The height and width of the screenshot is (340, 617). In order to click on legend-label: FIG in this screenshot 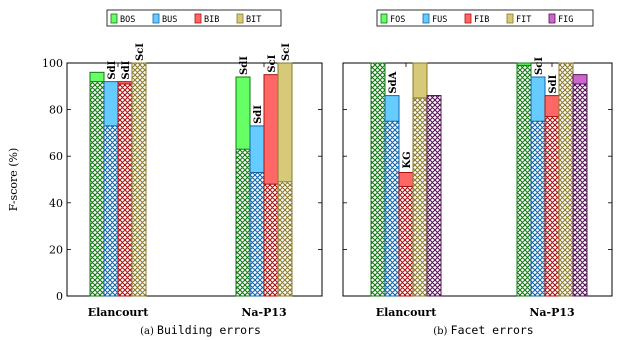, I will do `click(565, 20)`.